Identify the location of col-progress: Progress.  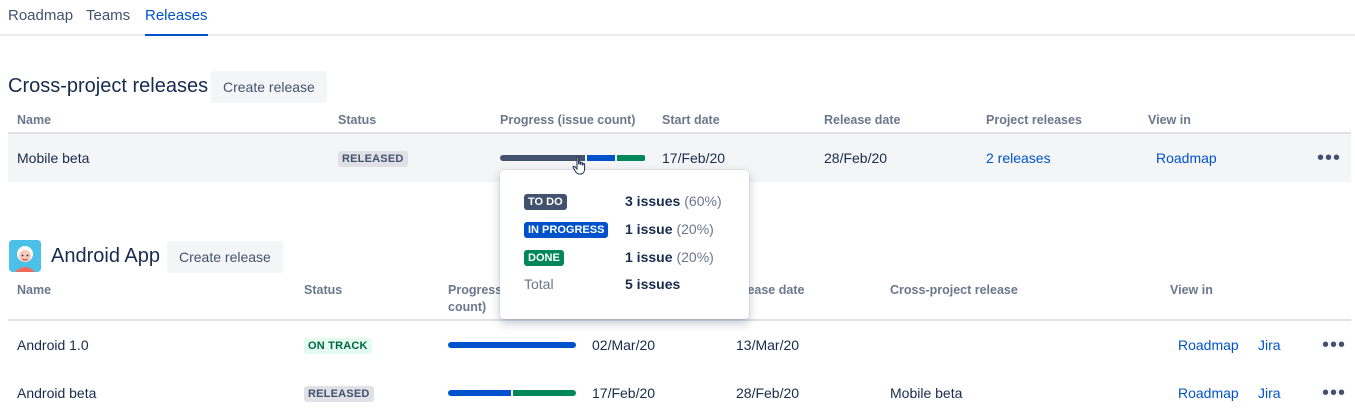
(475, 290).